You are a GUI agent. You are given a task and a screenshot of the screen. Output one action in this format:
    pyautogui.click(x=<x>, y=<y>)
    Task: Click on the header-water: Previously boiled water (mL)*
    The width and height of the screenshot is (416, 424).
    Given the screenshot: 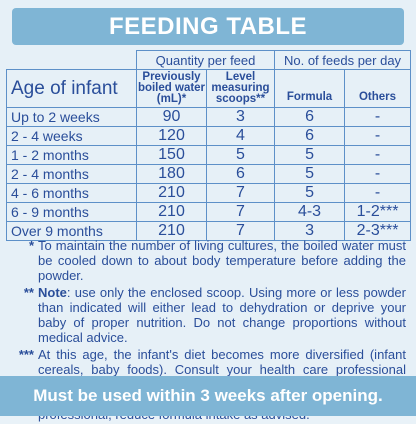 What is the action you would take?
    pyautogui.click(x=171, y=88)
    